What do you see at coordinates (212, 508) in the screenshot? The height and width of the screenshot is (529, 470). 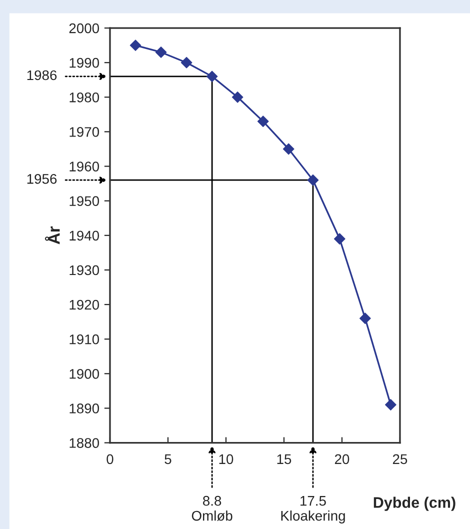 I see `ref-line-label: 8.8 Omløb` at bounding box center [212, 508].